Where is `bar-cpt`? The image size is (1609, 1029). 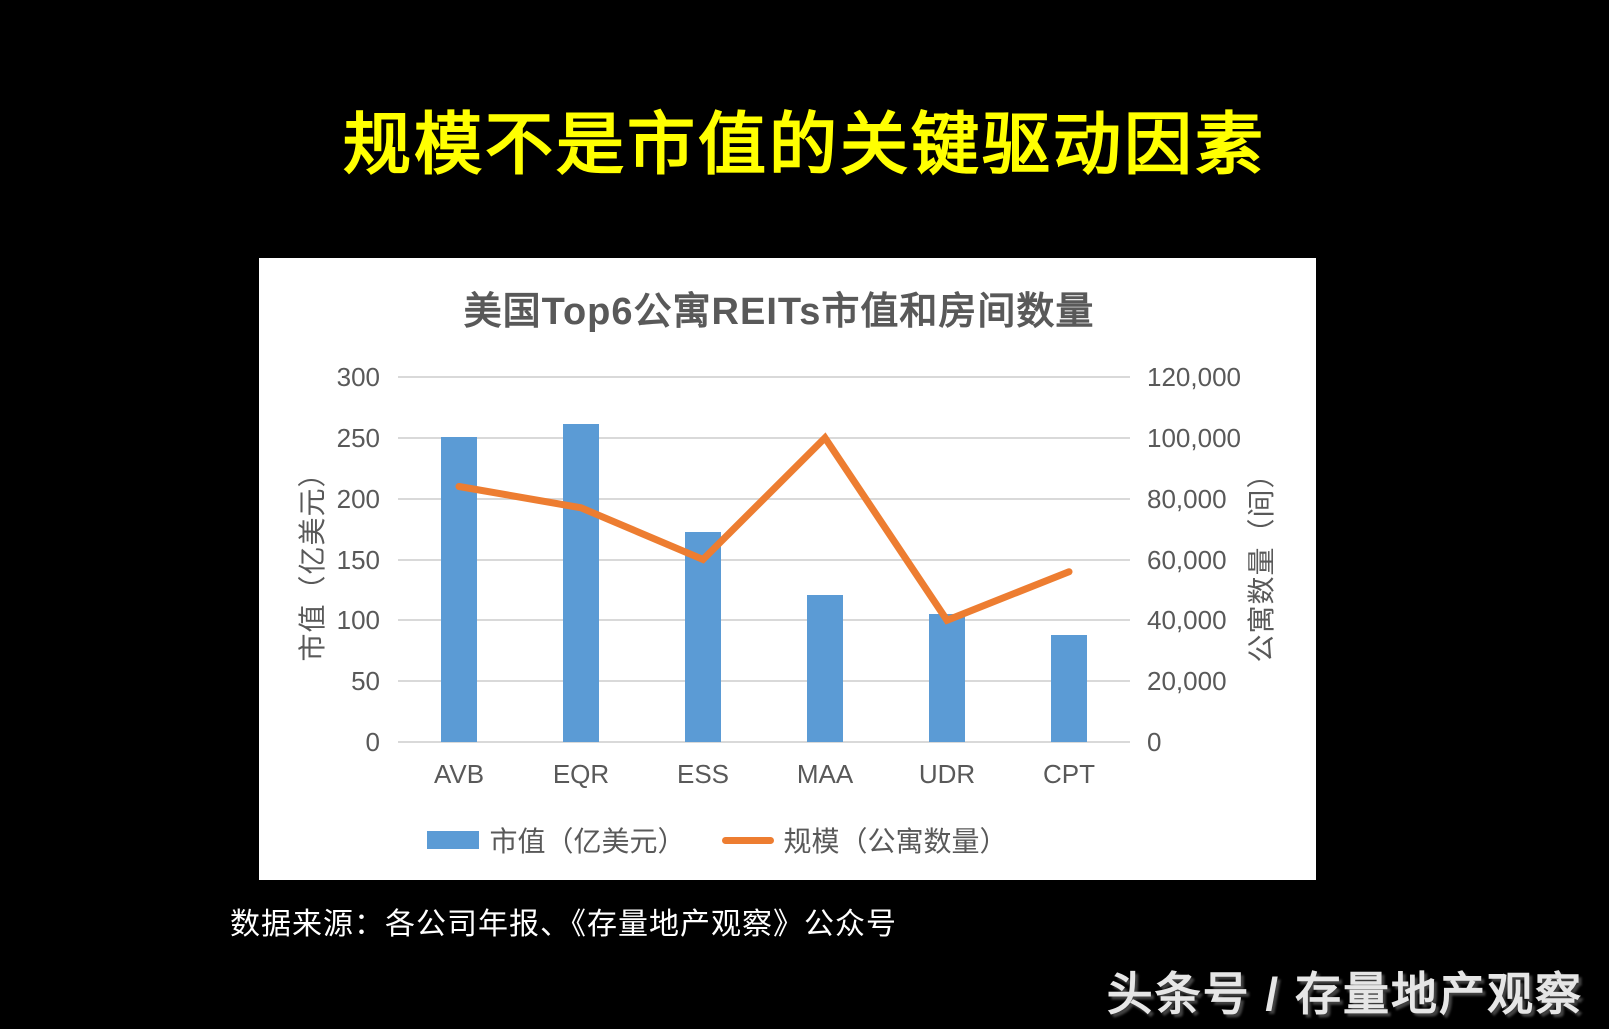 bar-cpt is located at coordinates (1069, 688).